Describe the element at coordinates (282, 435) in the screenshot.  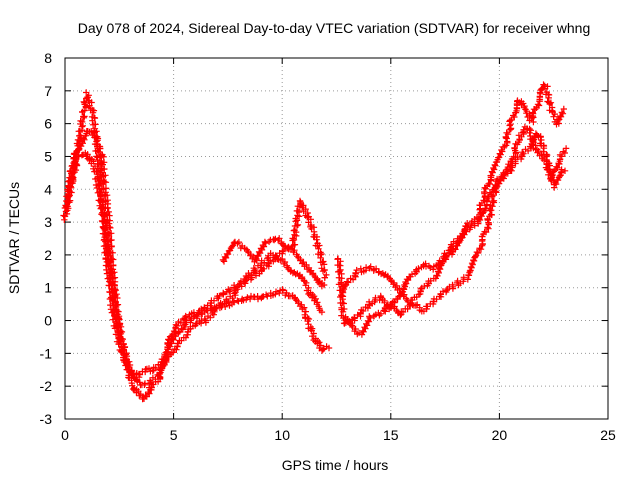
I see `x-tick-label: 10` at that location.